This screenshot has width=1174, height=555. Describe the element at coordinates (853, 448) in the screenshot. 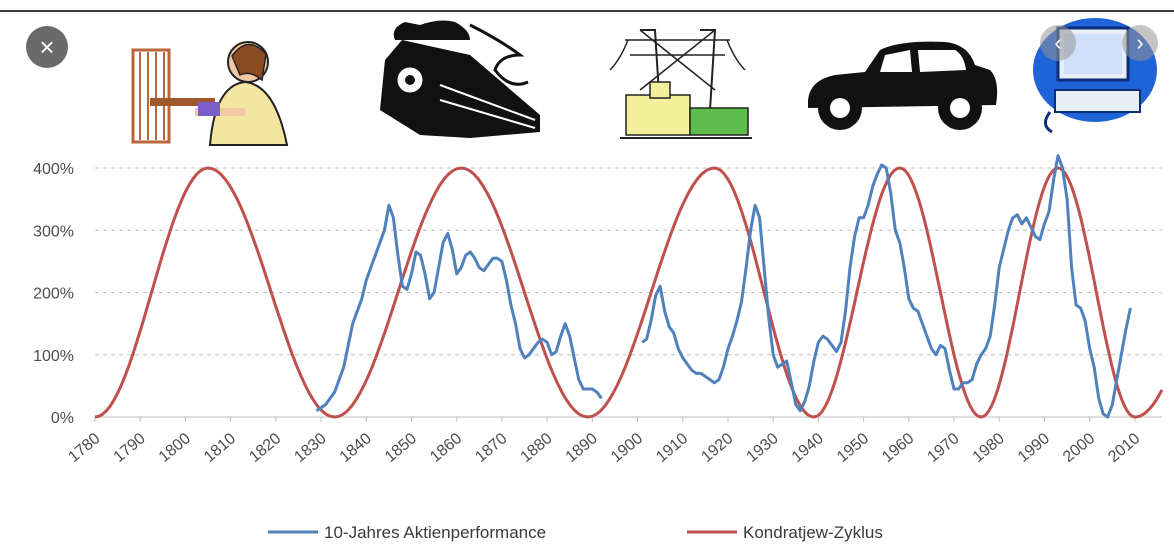

I see `x-tick-label: 1950` at that location.